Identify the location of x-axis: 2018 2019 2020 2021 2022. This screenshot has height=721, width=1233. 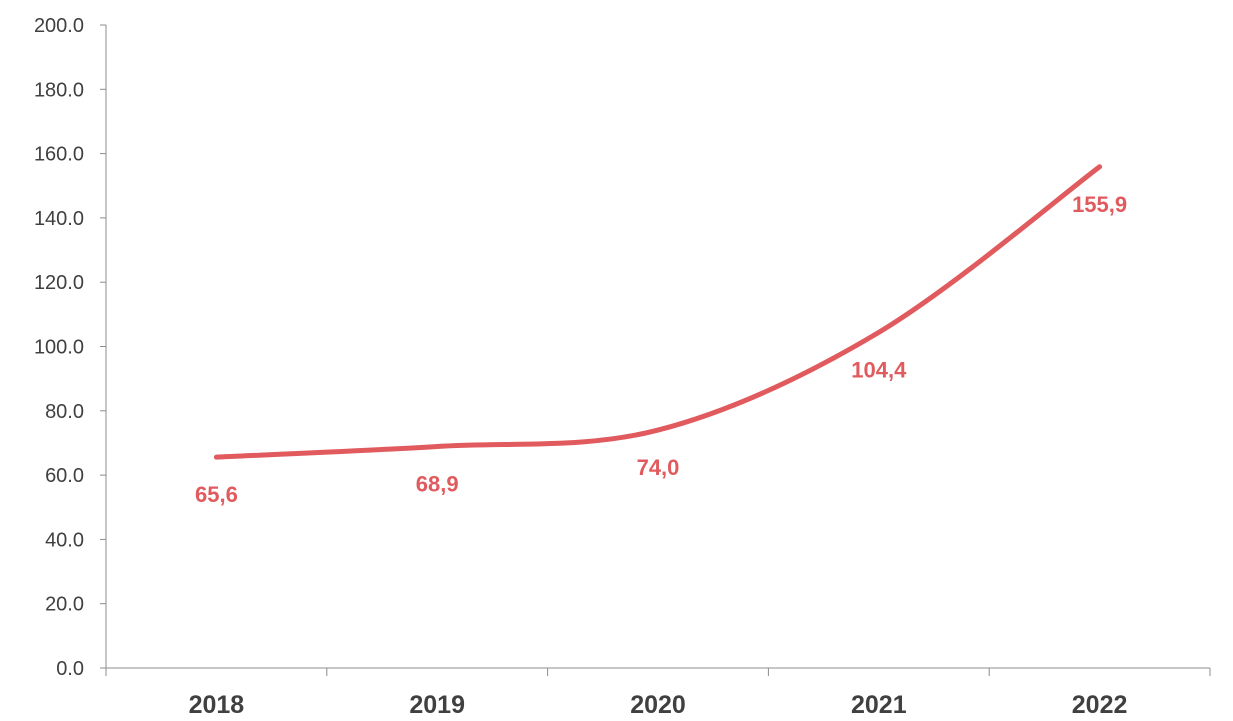
(658, 693).